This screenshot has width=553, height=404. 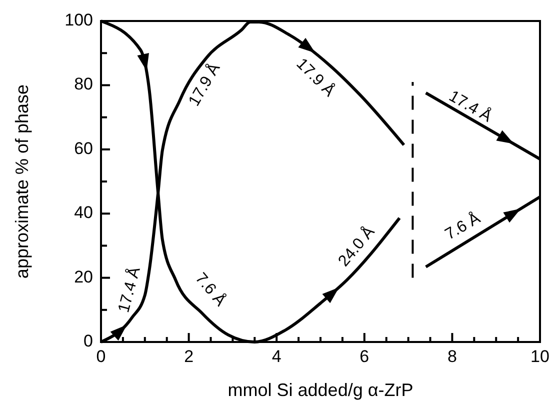 What do you see at coordinates (365, 356) in the screenshot?
I see `x-tick-label: 6` at bounding box center [365, 356].